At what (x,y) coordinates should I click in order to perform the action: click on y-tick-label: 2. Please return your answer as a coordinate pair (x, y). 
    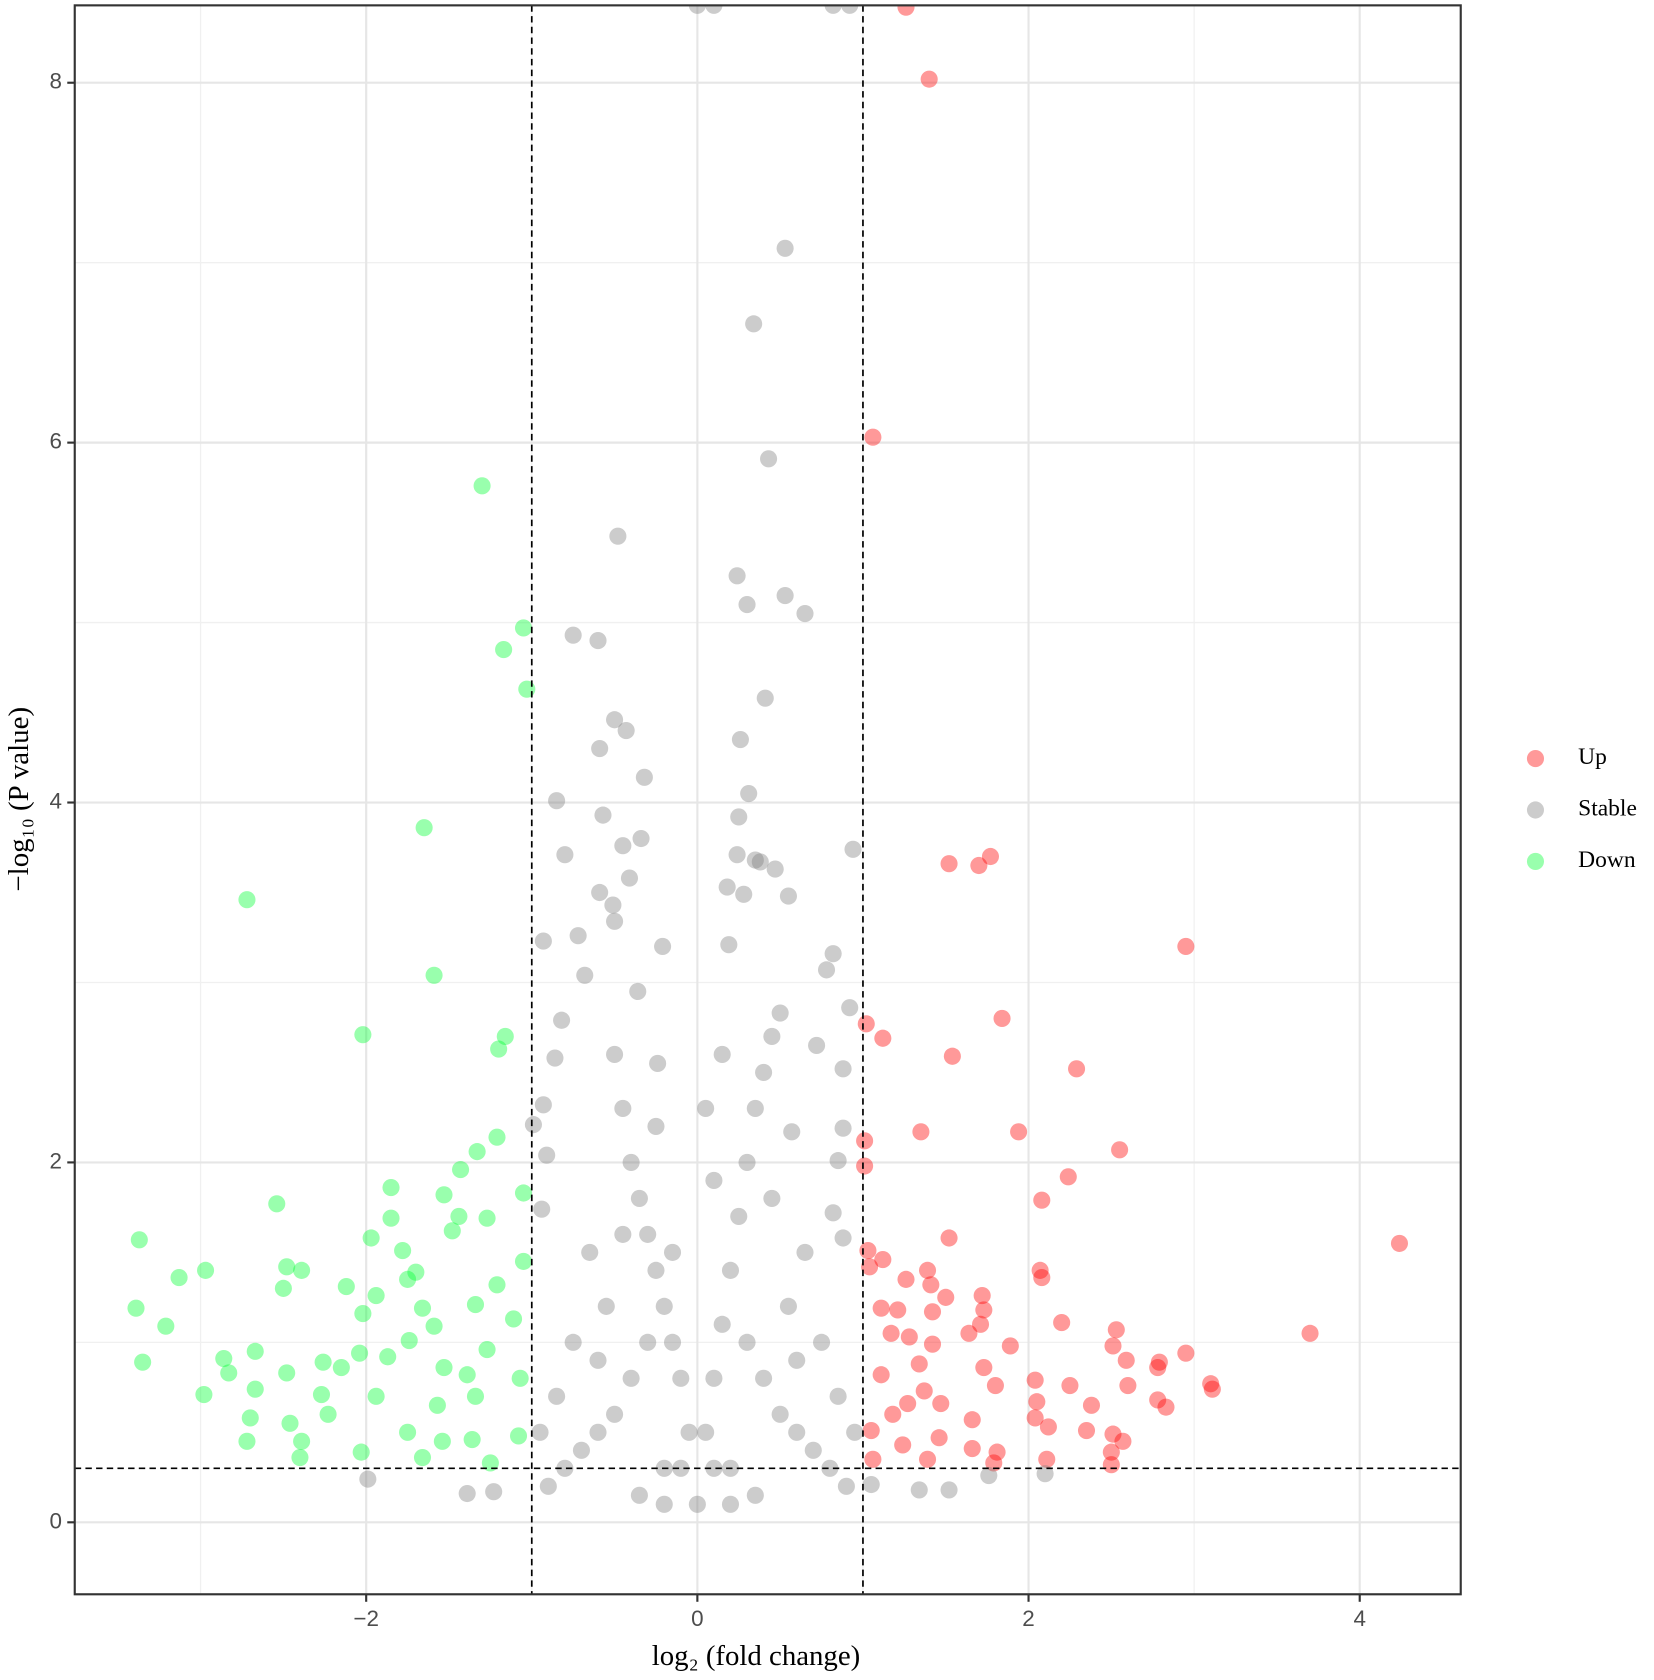
    Looking at the image, I should click on (55, 1160).